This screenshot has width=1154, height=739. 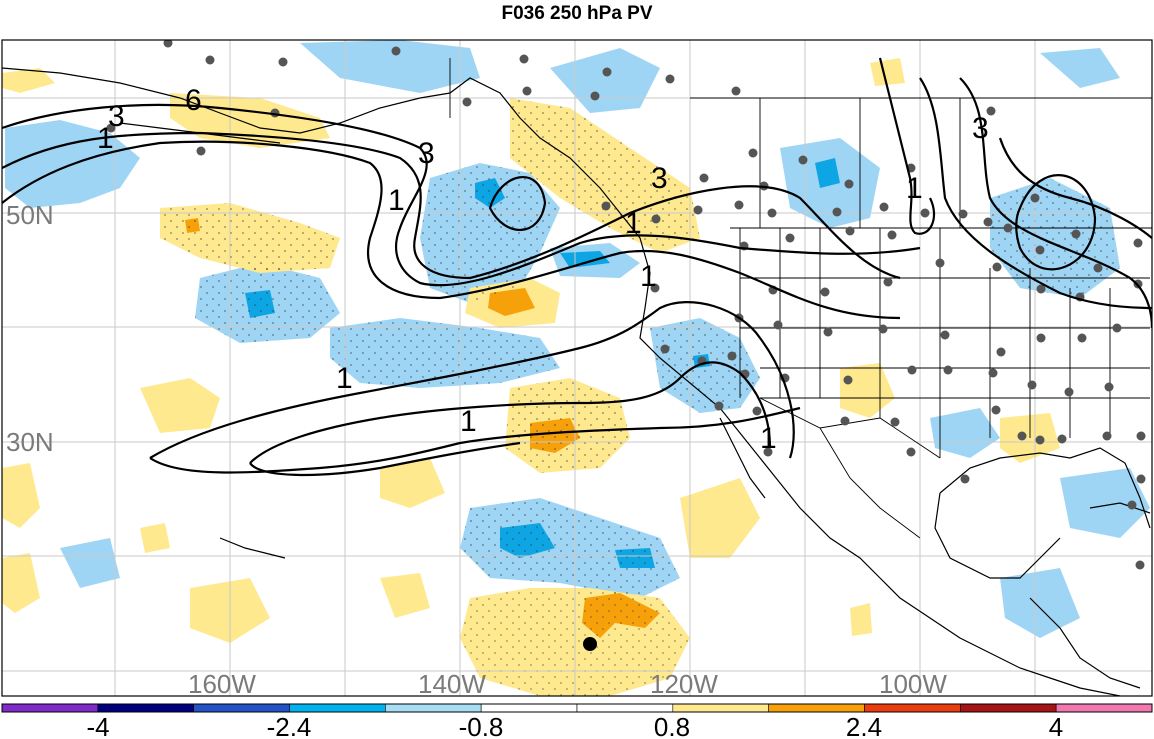 What do you see at coordinates (481, 725) in the screenshot?
I see `colorbar-label: -0.8` at bounding box center [481, 725].